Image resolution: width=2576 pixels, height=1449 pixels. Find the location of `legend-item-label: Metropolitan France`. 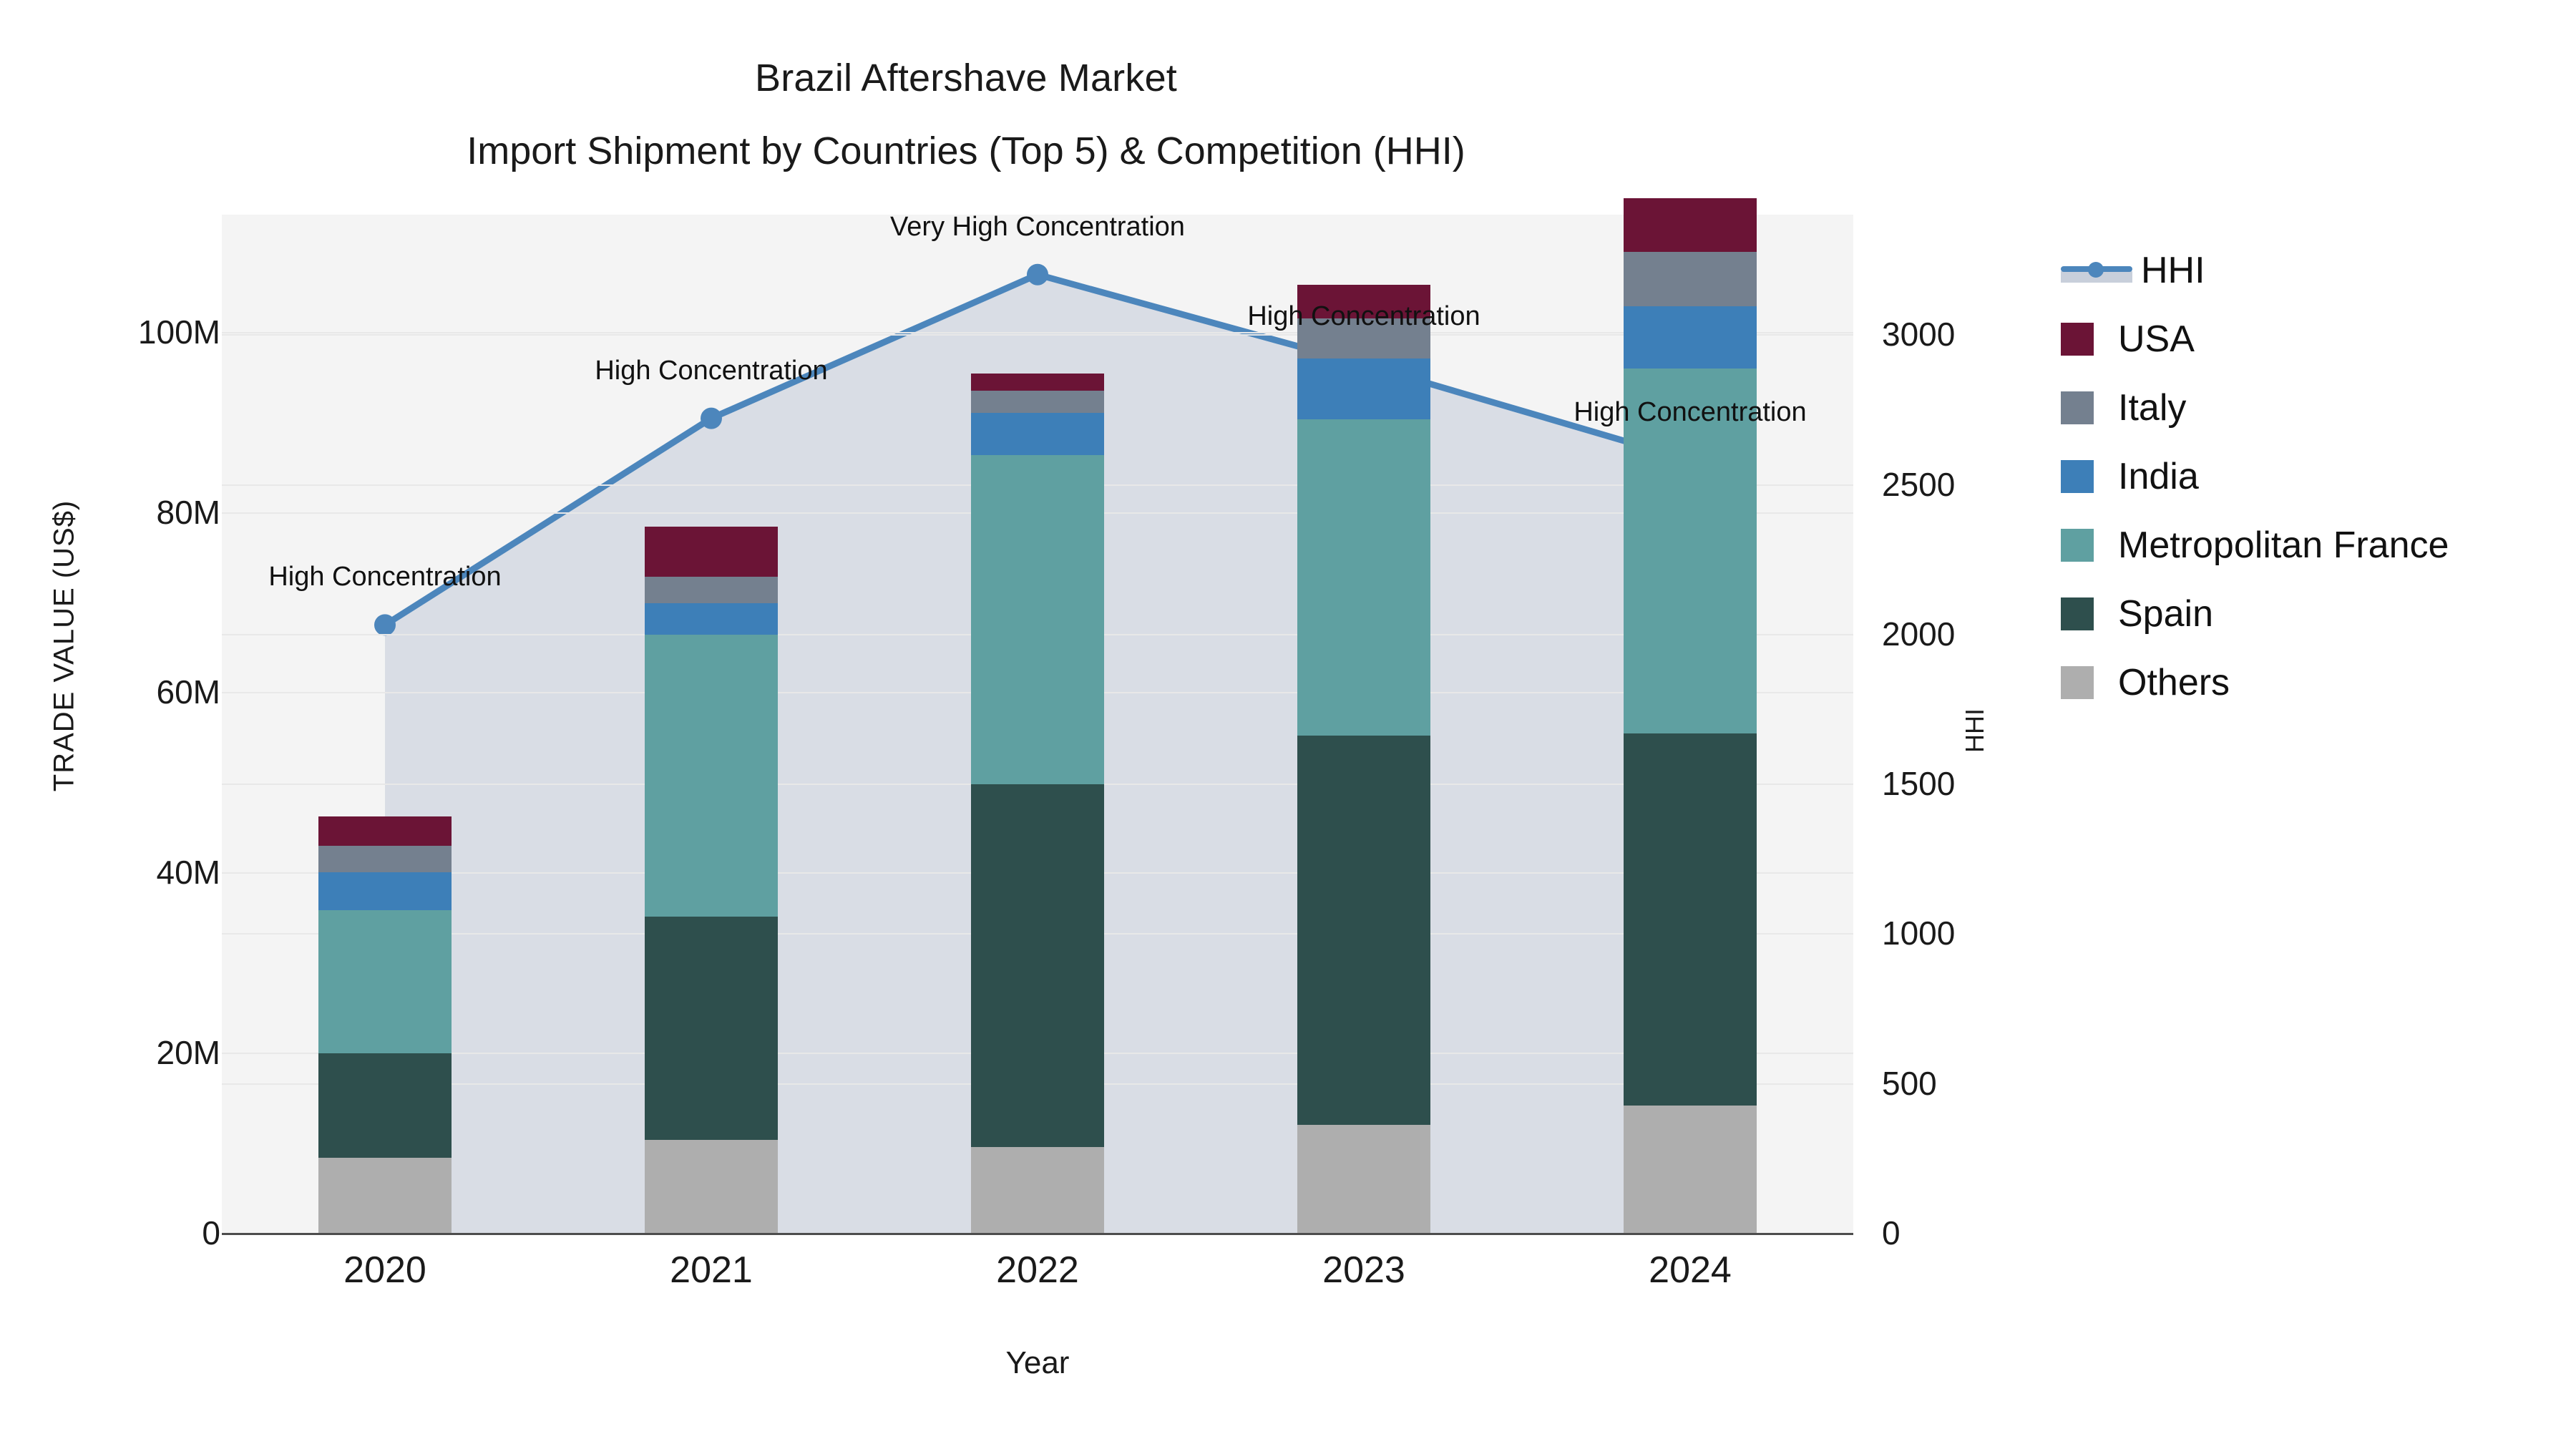

legend-item-label: Metropolitan France is located at coordinates (2283, 545).